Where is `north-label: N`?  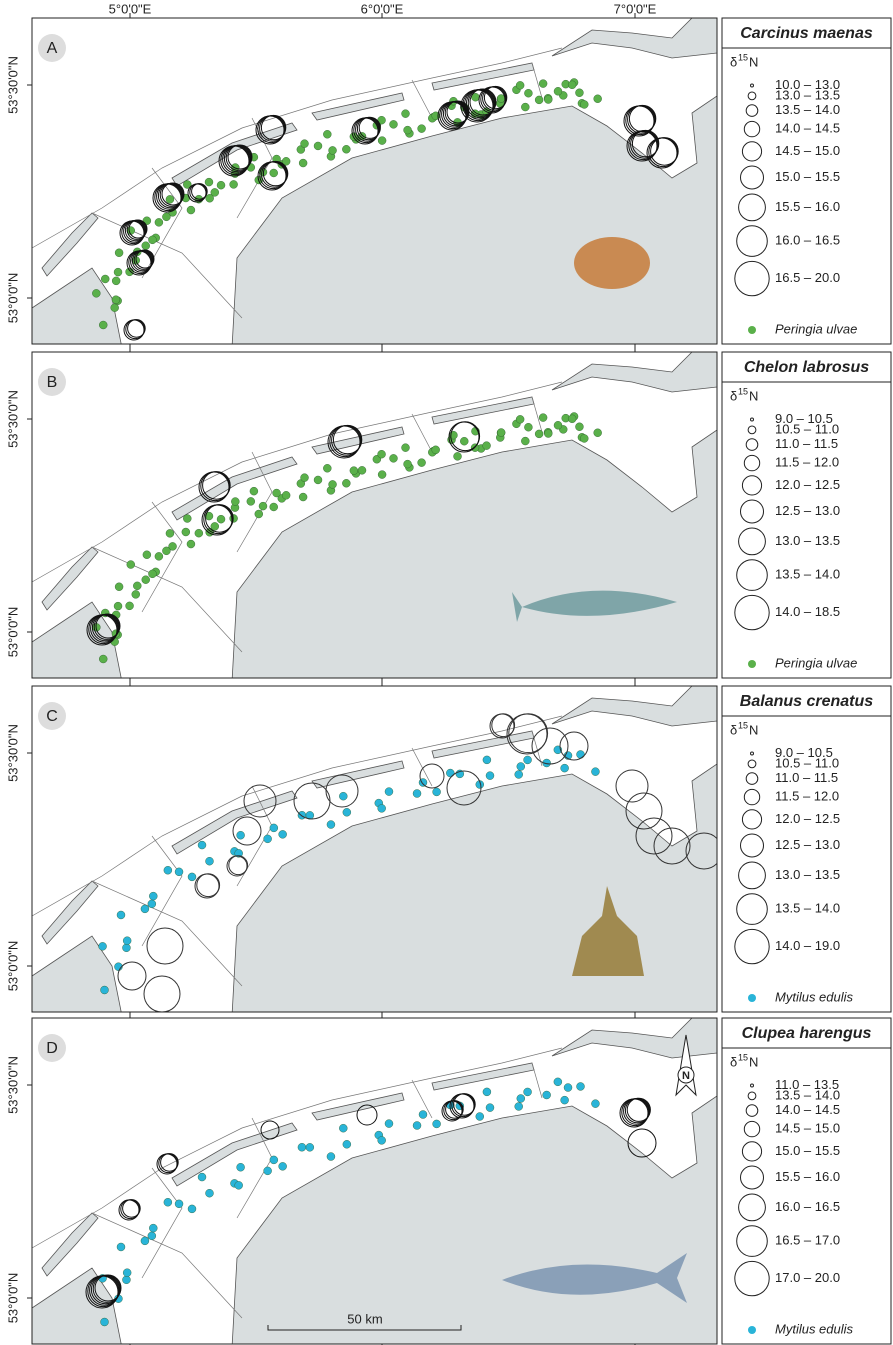 north-label: N is located at coordinates (686, 1076).